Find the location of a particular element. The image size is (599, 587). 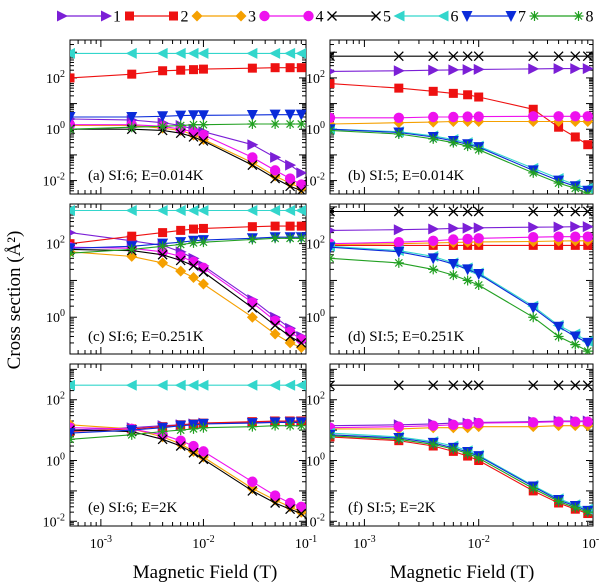

legend-item-6: 6 is located at coordinates (426, 17).